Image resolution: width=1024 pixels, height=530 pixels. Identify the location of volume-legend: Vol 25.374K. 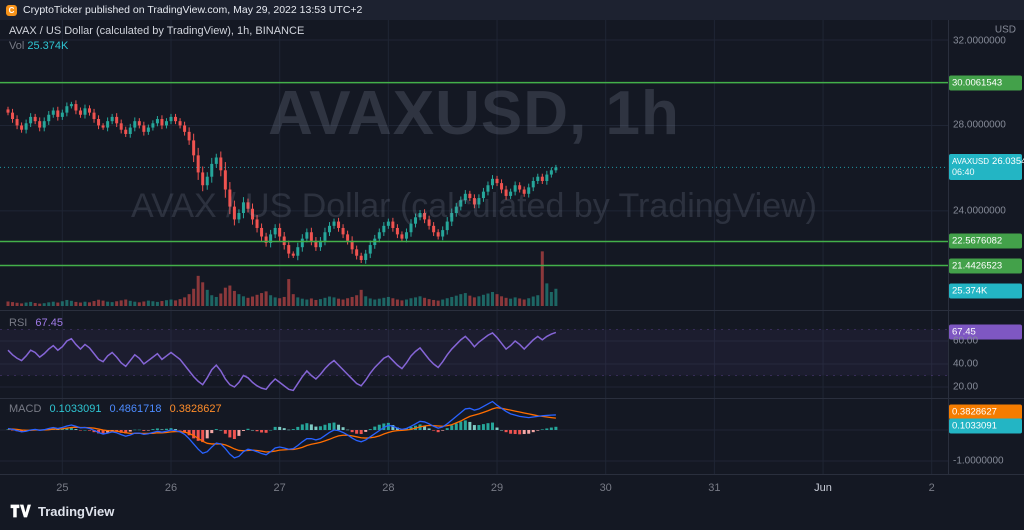
(156, 46).